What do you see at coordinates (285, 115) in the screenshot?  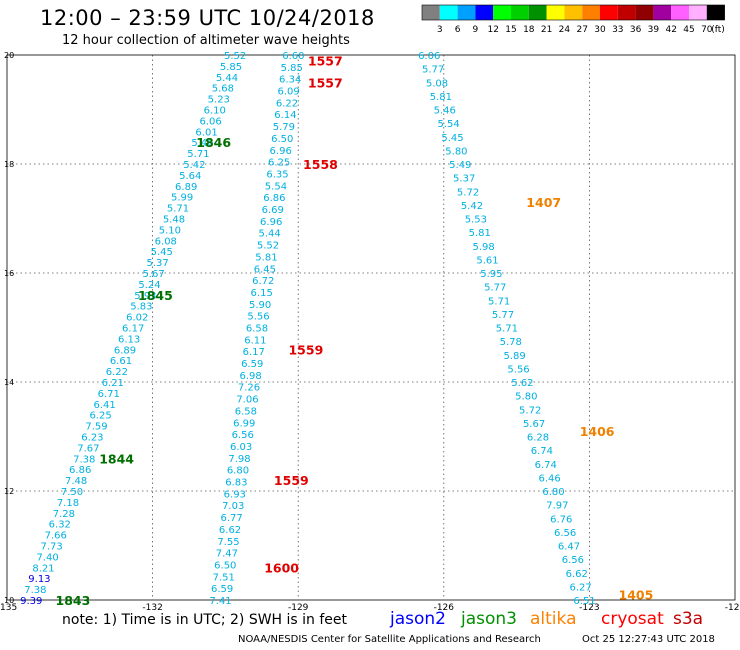 I see `swh-value: 6.14` at bounding box center [285, 115].